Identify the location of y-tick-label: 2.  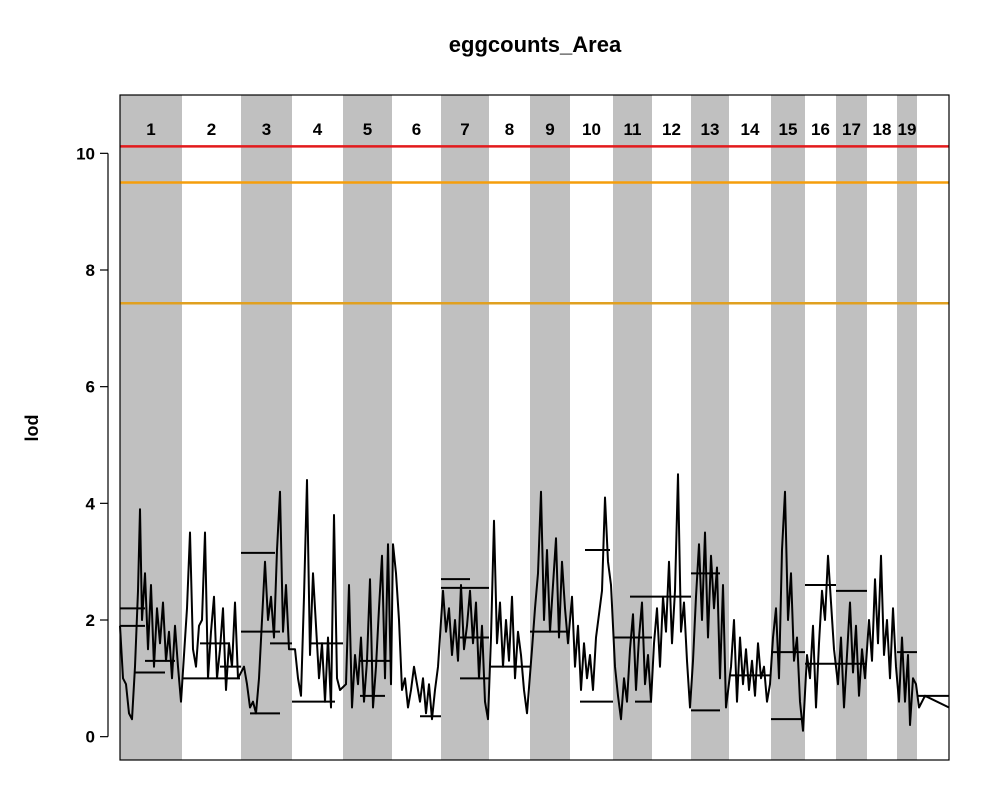
(90, 620).